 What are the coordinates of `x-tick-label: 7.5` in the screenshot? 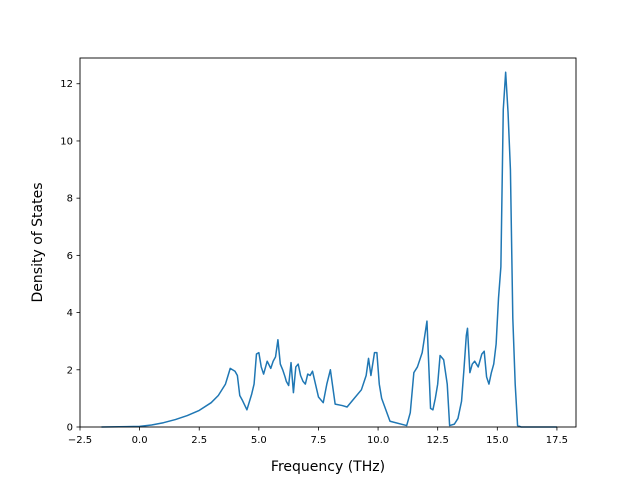 It's located at (319, 440).